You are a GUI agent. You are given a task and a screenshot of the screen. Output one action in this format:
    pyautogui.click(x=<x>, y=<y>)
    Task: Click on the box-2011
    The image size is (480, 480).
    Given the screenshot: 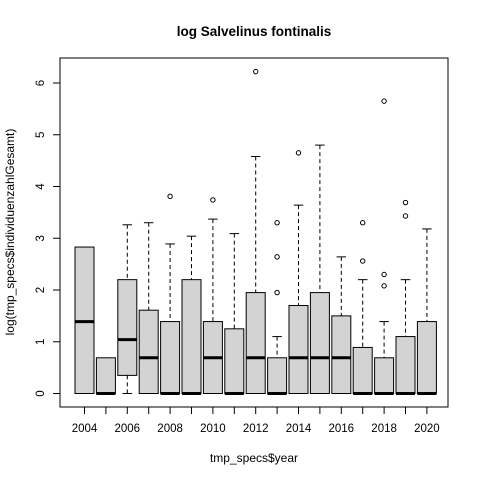 What is the action you would take?
    pyautogui.click(x=234, y=314)
    